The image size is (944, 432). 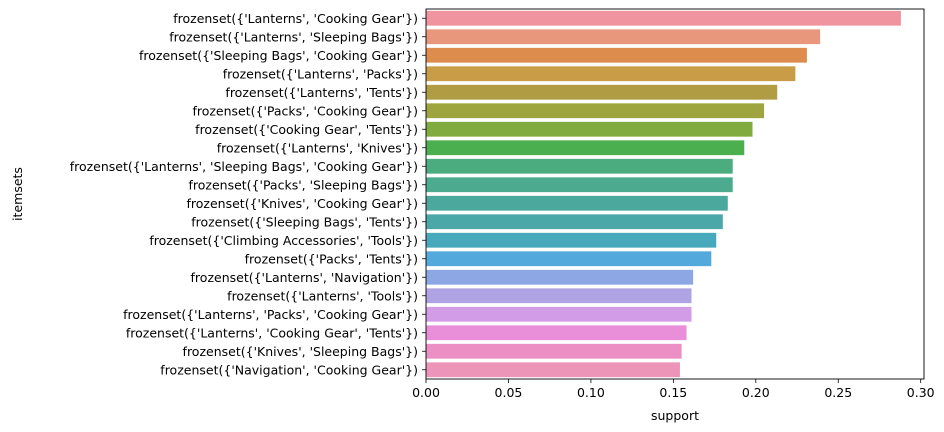 I want to click on y-tick-label-3: frozenset({'Lanterns', 'Packs'}), so click(x=320, y=73).